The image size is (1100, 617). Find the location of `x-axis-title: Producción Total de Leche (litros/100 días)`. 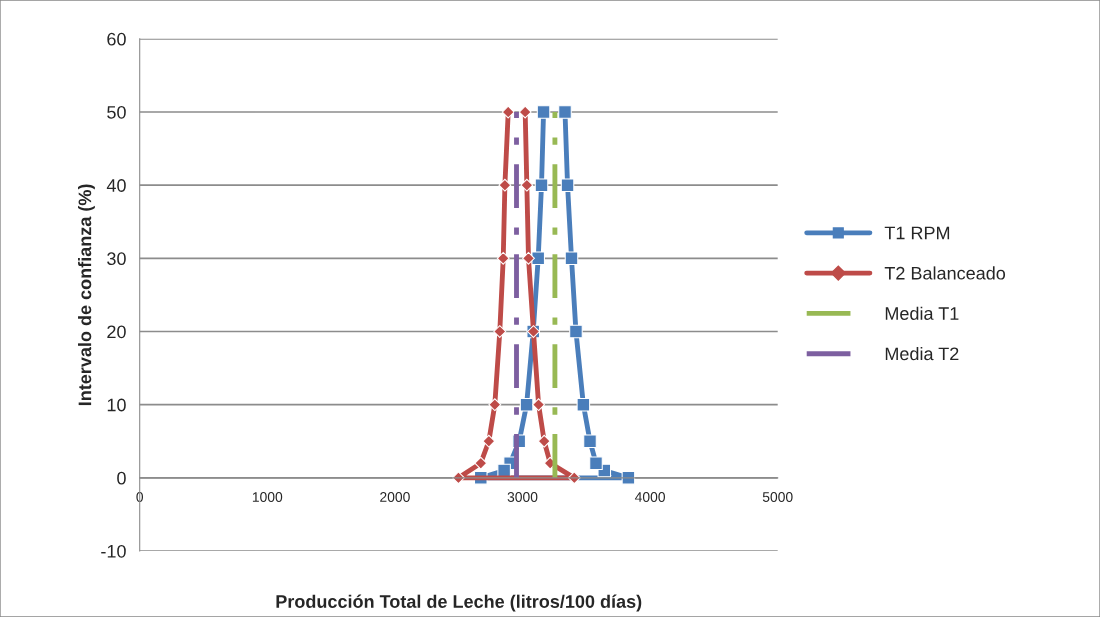

x-axis-title: Producción Total de Leche (litros/100 días) is located at coordinates (459, 603).